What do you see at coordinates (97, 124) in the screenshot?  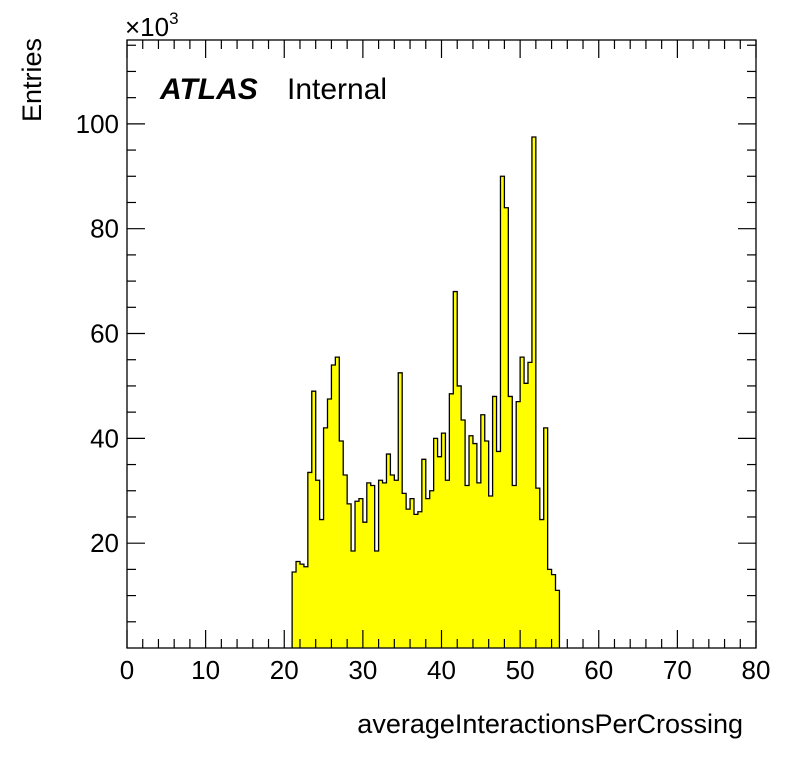 I see `y-tick-label: 100` at bounding box center [97, 124].